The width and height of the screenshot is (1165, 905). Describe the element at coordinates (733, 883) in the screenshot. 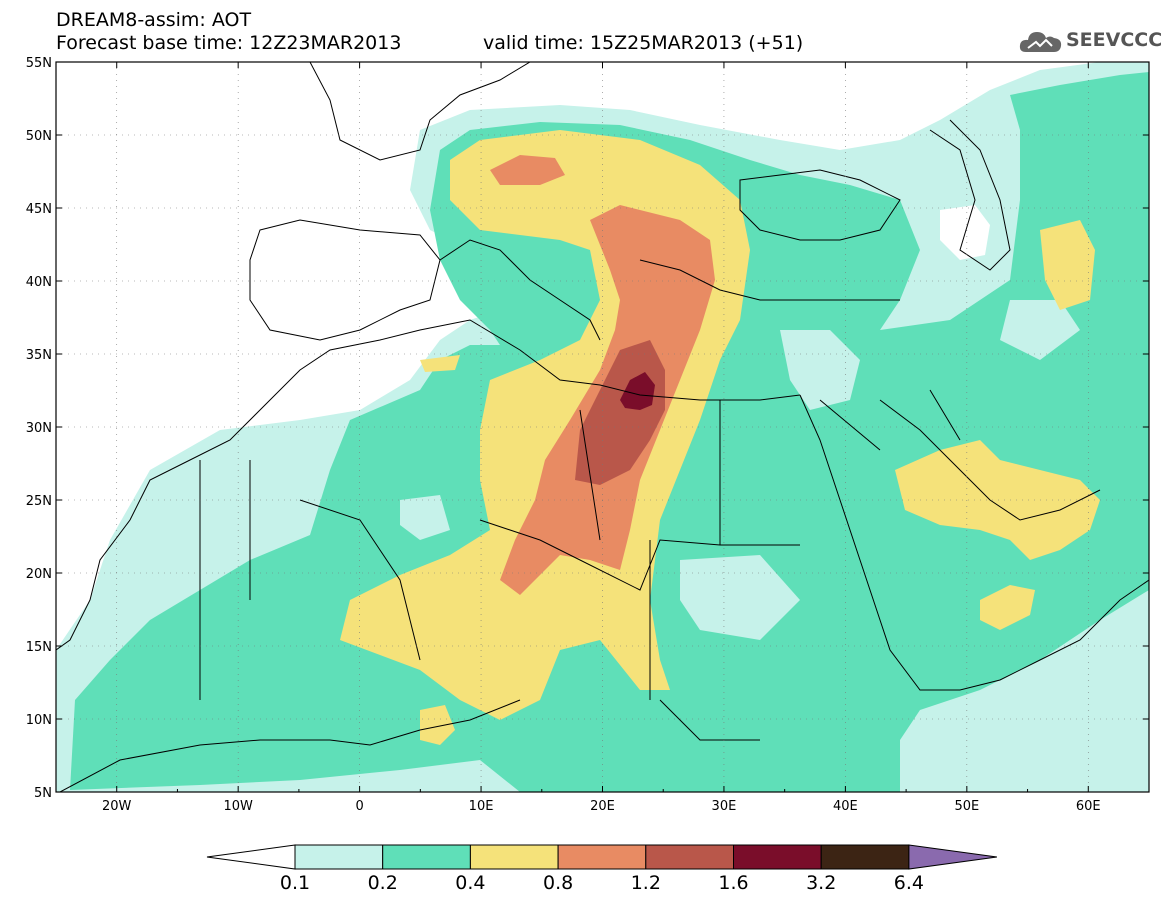

I see `colorbar-level-label: 1.6` at that location.